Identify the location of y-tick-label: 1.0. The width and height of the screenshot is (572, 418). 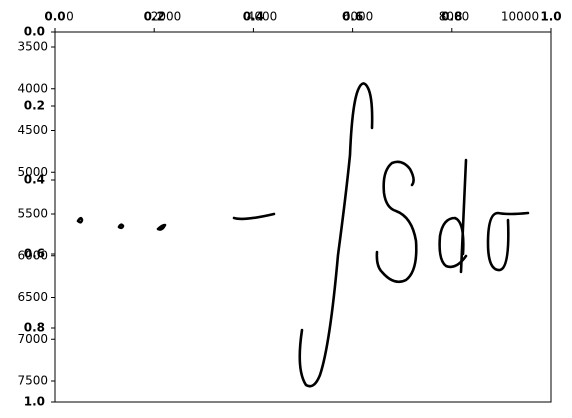
(34, 402).